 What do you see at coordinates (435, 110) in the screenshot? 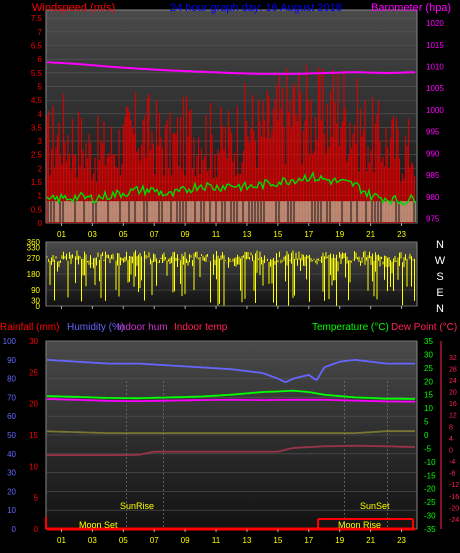
I see `barometer-tick-label: 1000` at bounding box center [435, 110].